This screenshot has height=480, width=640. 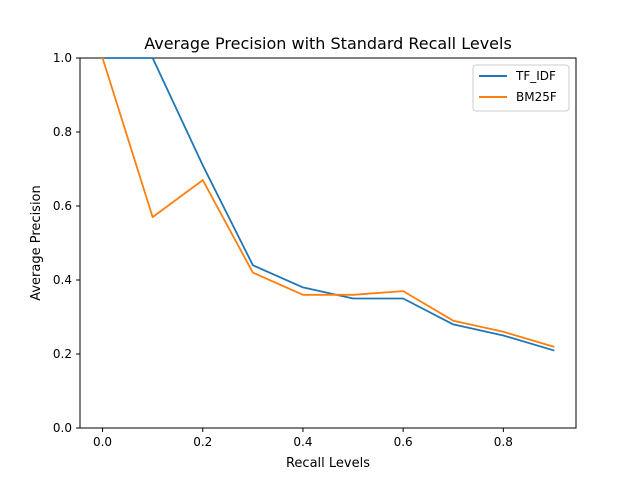 I want to click on x-tick-label: 0.0, so click(x=102, y=442).